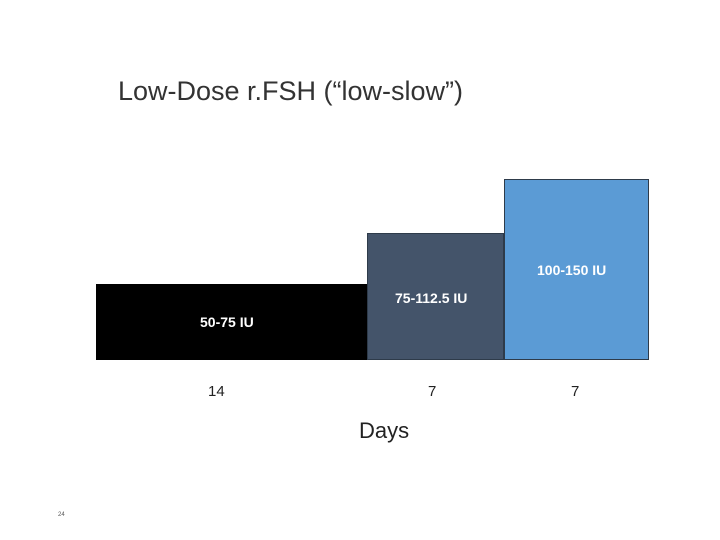  I want to click on dose-step-3-block, so click(576, 269).